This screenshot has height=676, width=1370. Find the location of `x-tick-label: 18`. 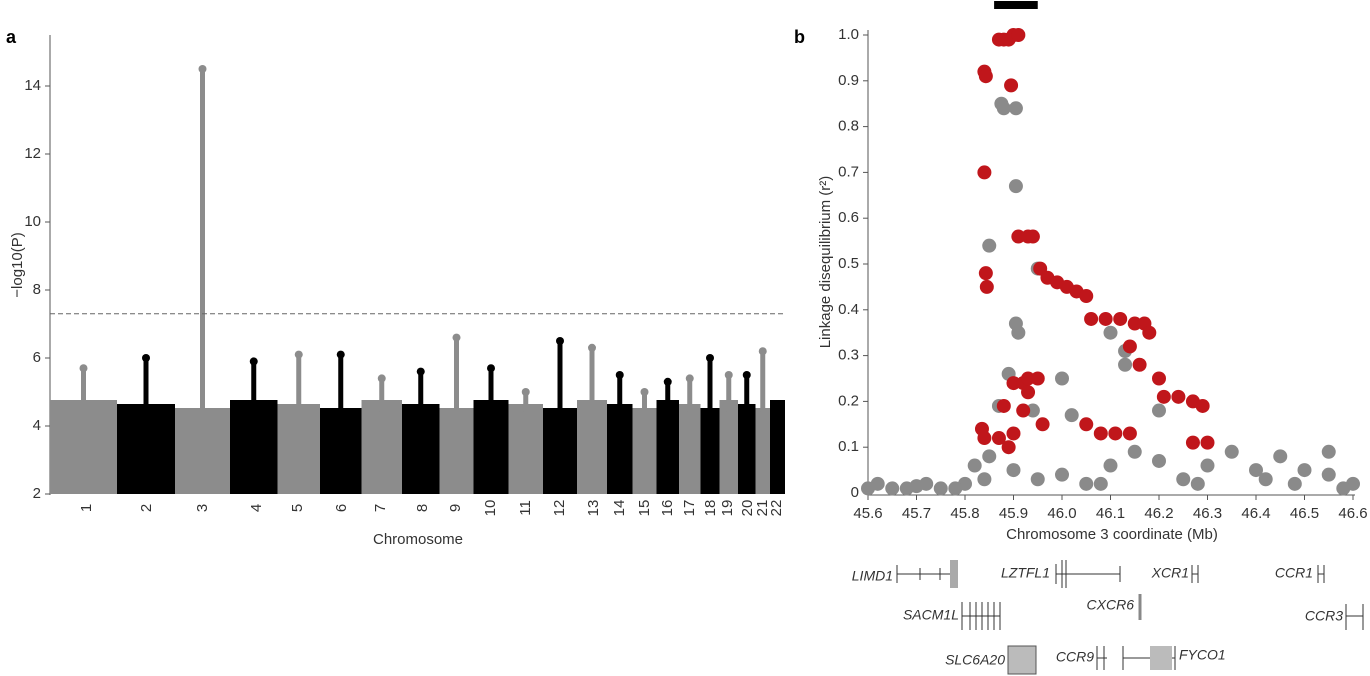

x-tick-label: 18 is located at coordinates (710, 508).